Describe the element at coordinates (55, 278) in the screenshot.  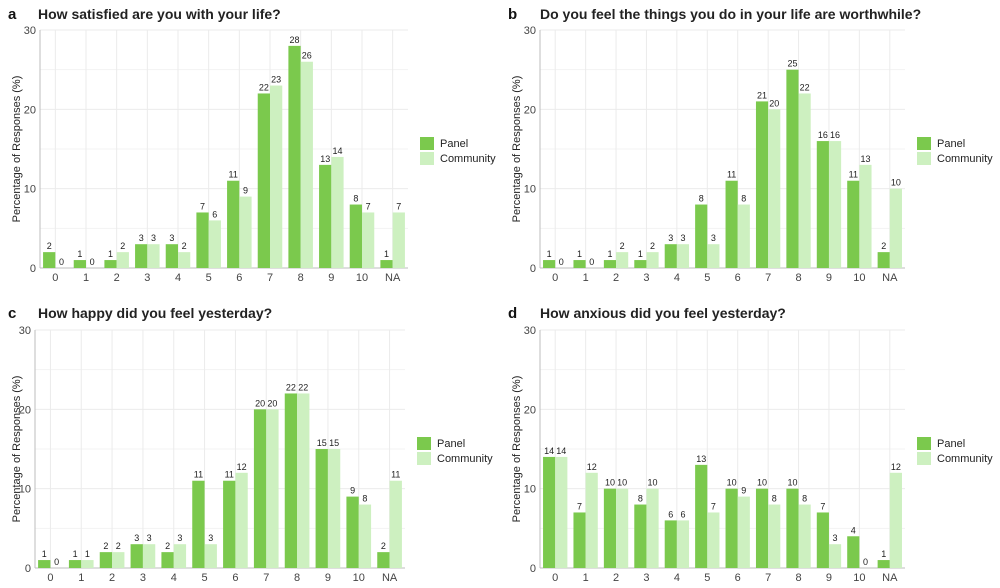
I see `x-tick-label: 0` at that location.